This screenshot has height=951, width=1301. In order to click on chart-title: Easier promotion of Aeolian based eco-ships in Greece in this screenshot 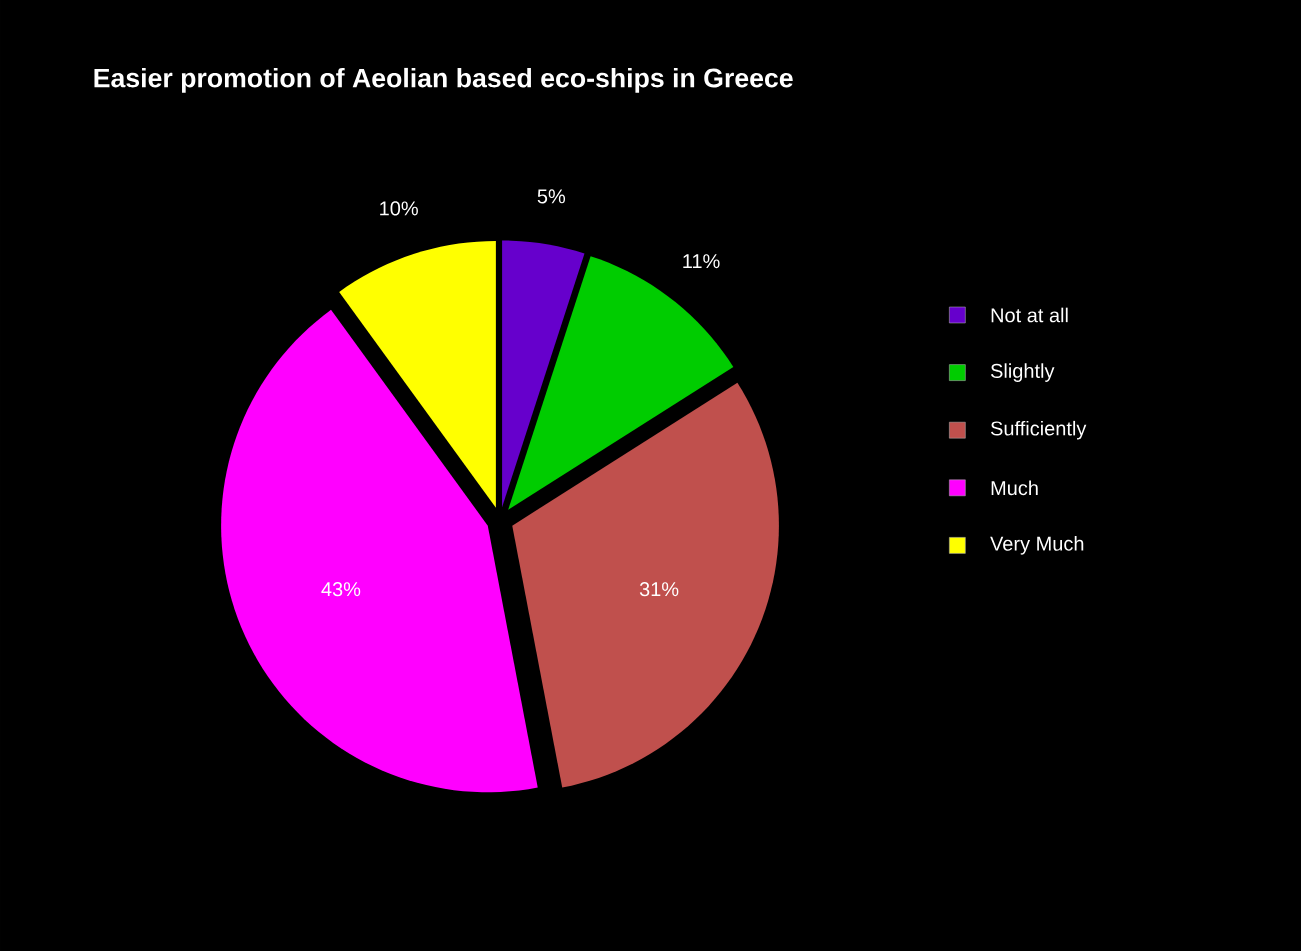, I will do `click(443, 80)`.